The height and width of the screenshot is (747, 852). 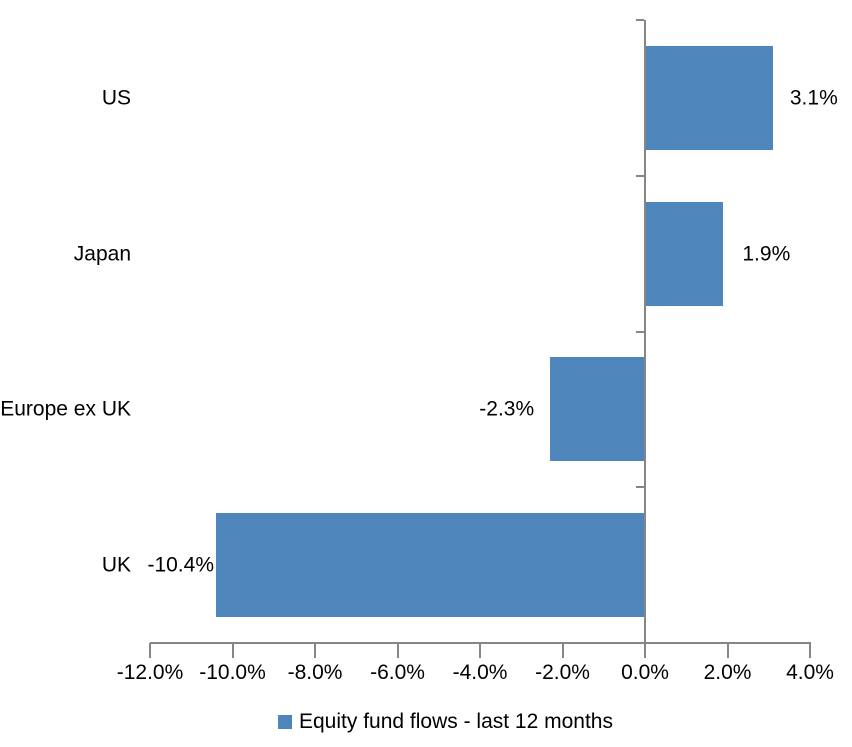 I want to click on legend-swatch, so click(x=285, y=721).